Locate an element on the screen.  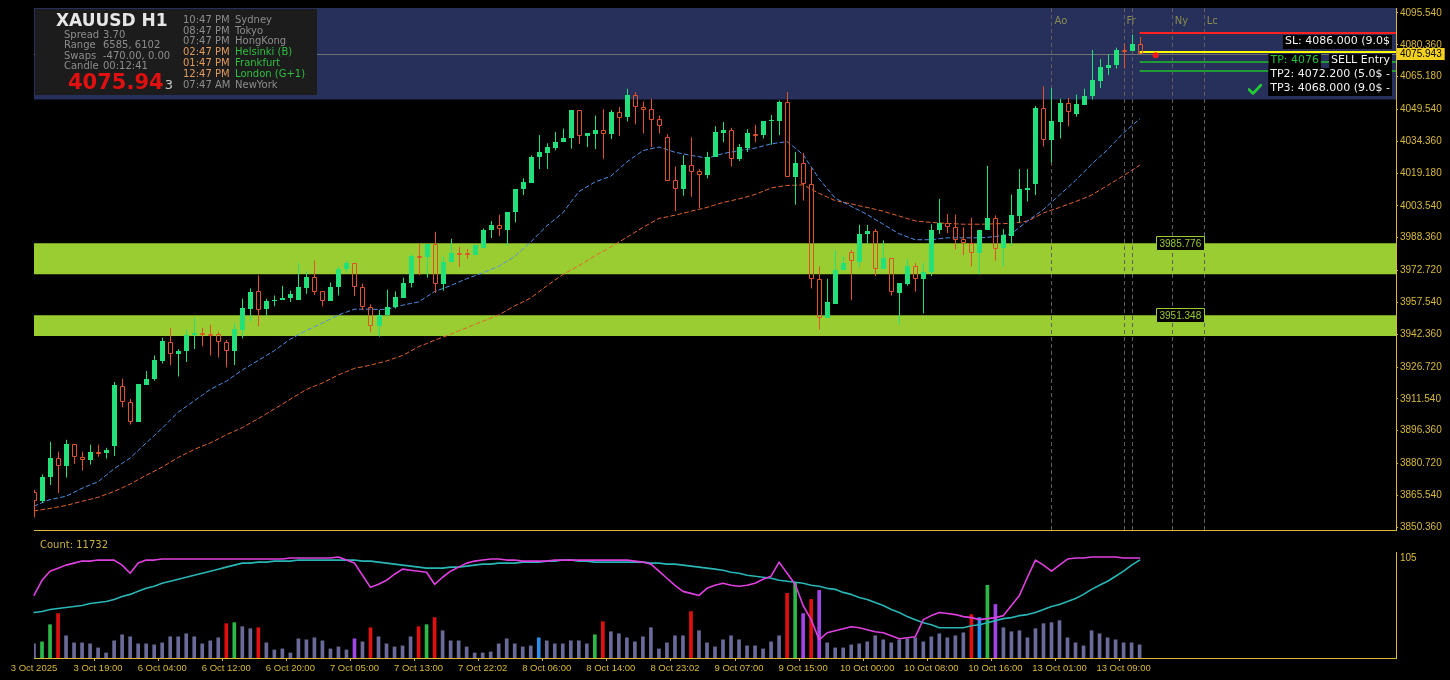
x-tick-label: 8 Oct 06:00 is located at coordinates (547, 668).